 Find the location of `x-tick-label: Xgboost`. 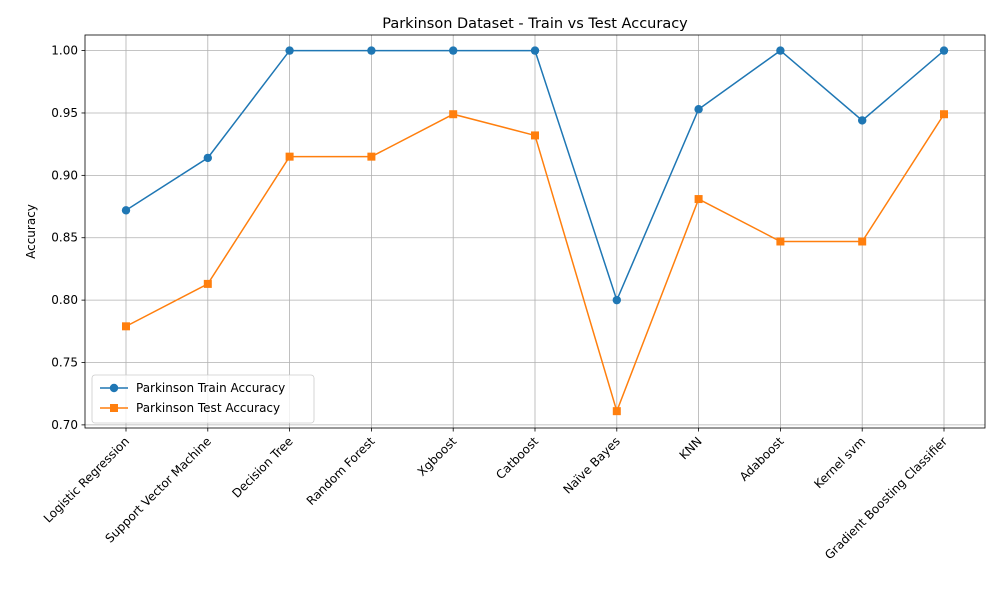

x-tick-label: Xgboost is located at coordinates (437, 456).